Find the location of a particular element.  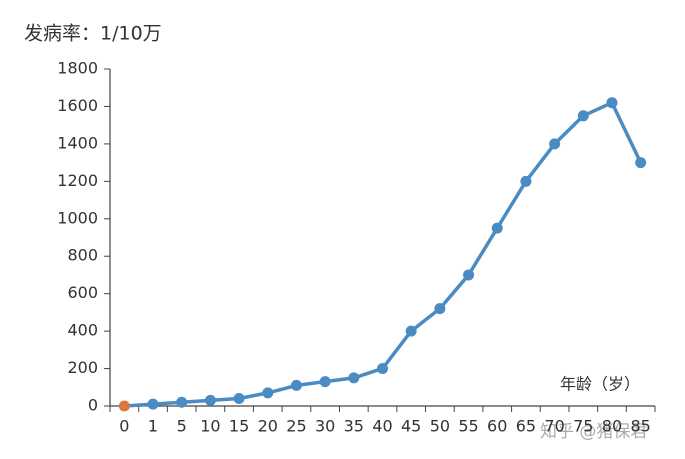

x-tick-label: 20 is located at coordinates (268, 426).